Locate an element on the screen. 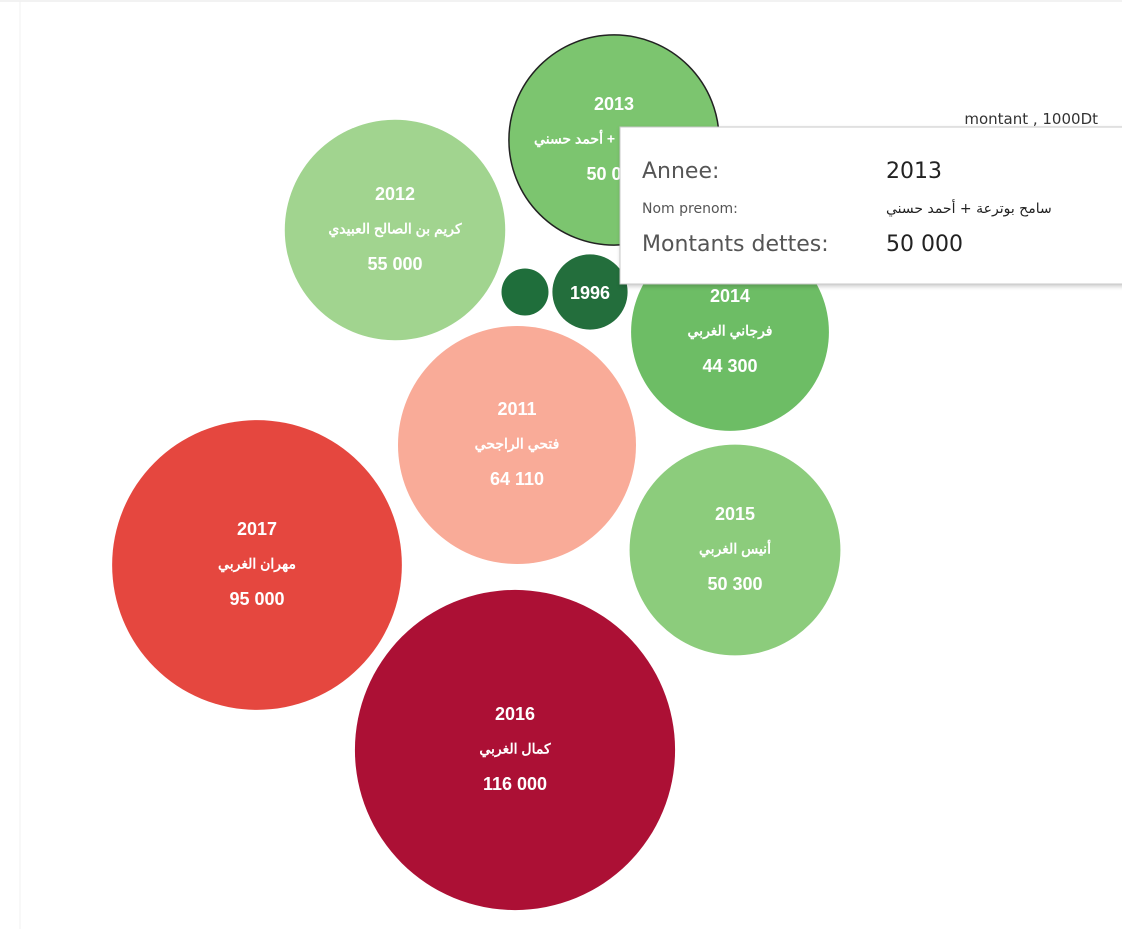 Image resolution: width=1122 pixels, height=929 pixels. bubble-name: فرجاني الغربي is located at coordinates (730, 331).